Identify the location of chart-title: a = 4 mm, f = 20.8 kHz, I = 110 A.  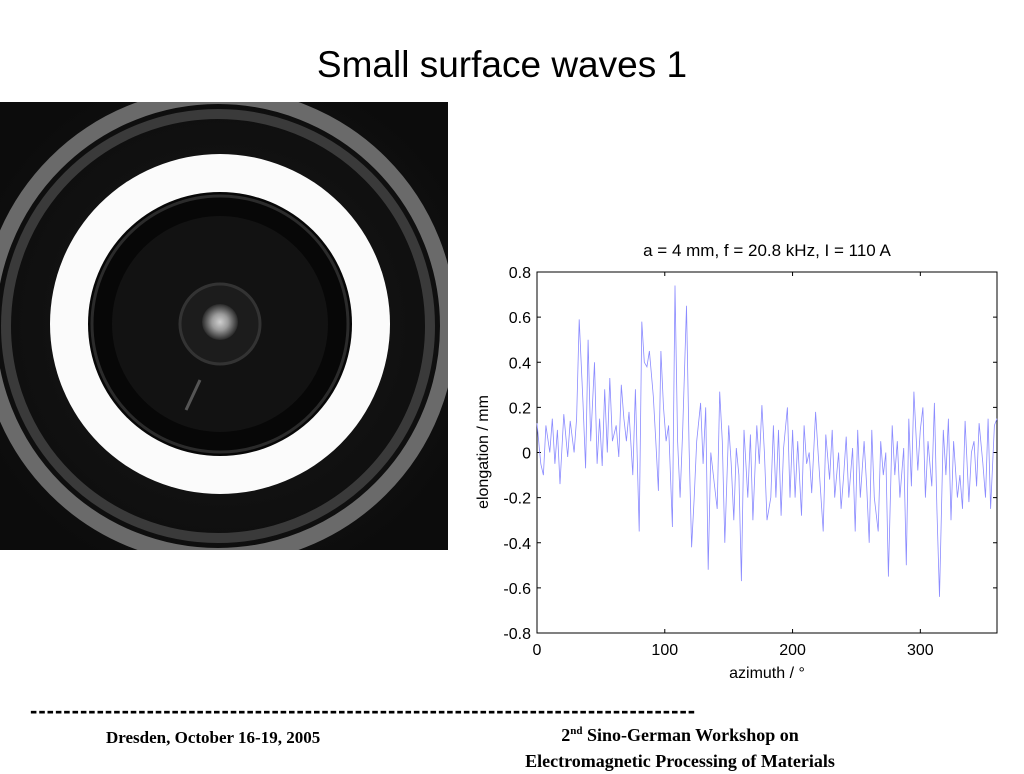
(767, 250).